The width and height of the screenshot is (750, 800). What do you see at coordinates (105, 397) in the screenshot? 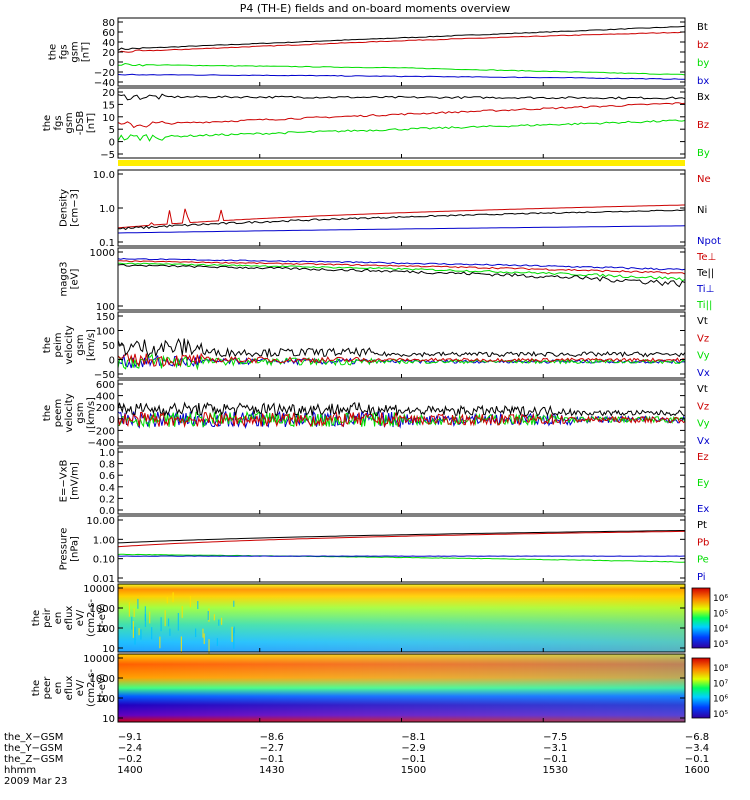
I see `y-tick-label: 400` at bounding box center [105, 397].